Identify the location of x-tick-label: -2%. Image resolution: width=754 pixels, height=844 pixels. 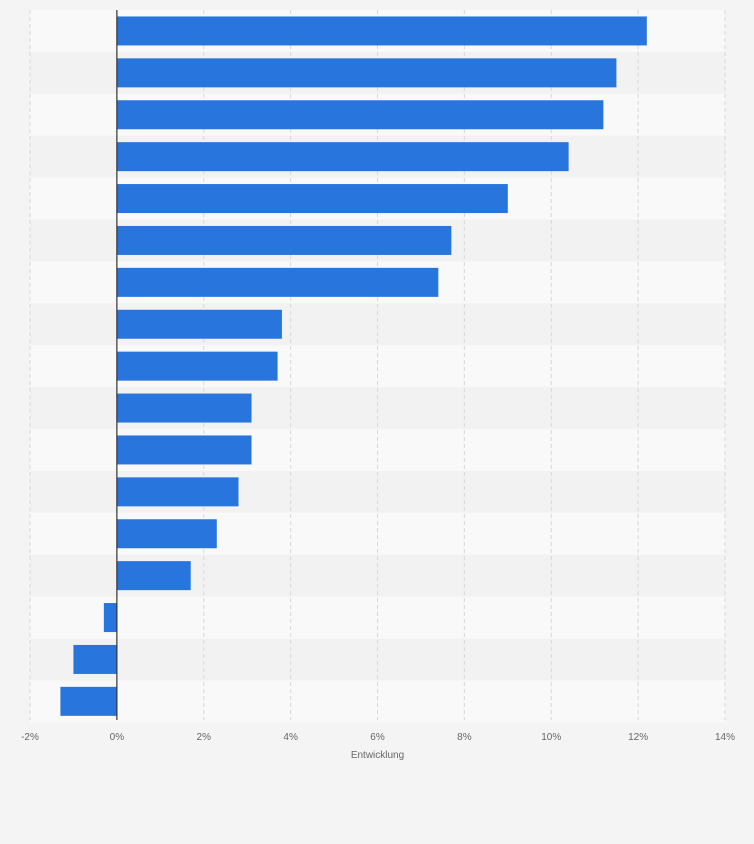
(30, 737).